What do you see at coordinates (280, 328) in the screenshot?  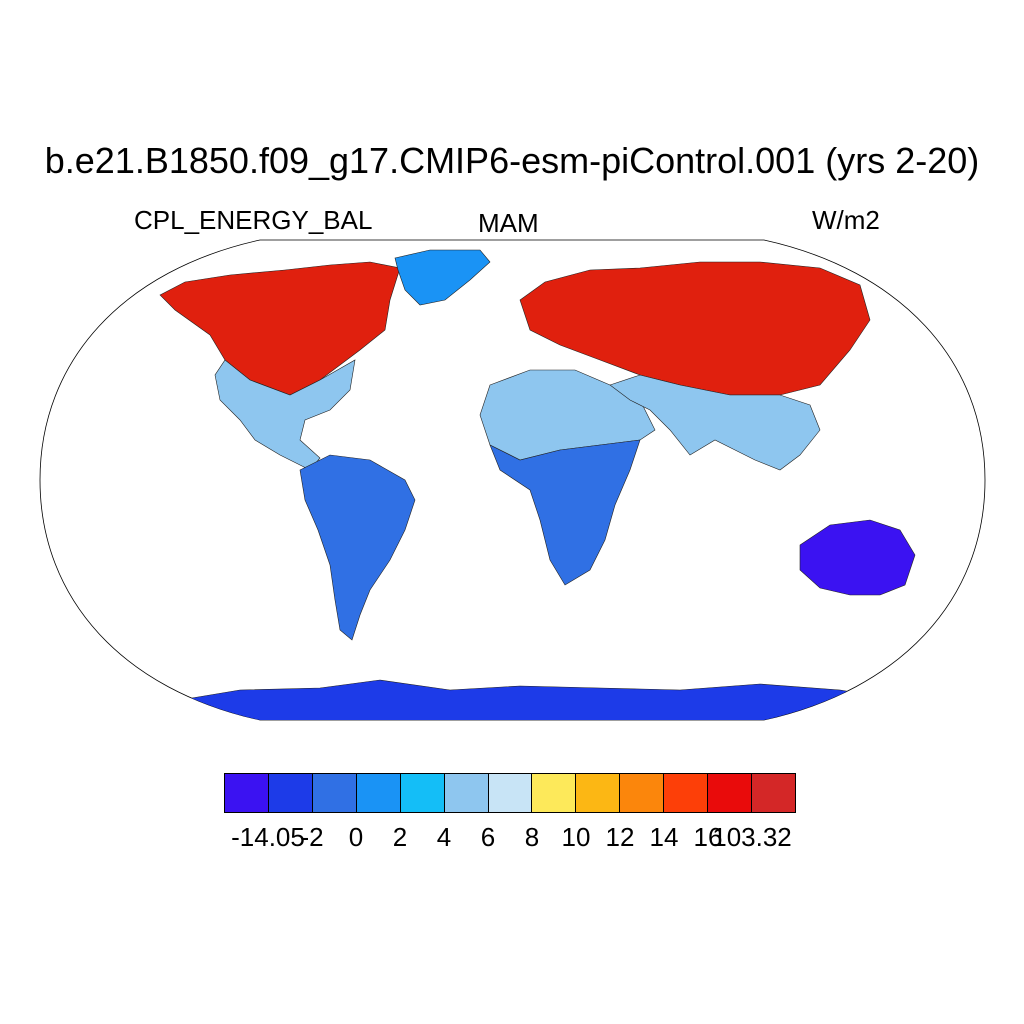 I see `north-america-north` at bounding box center [280, 328].